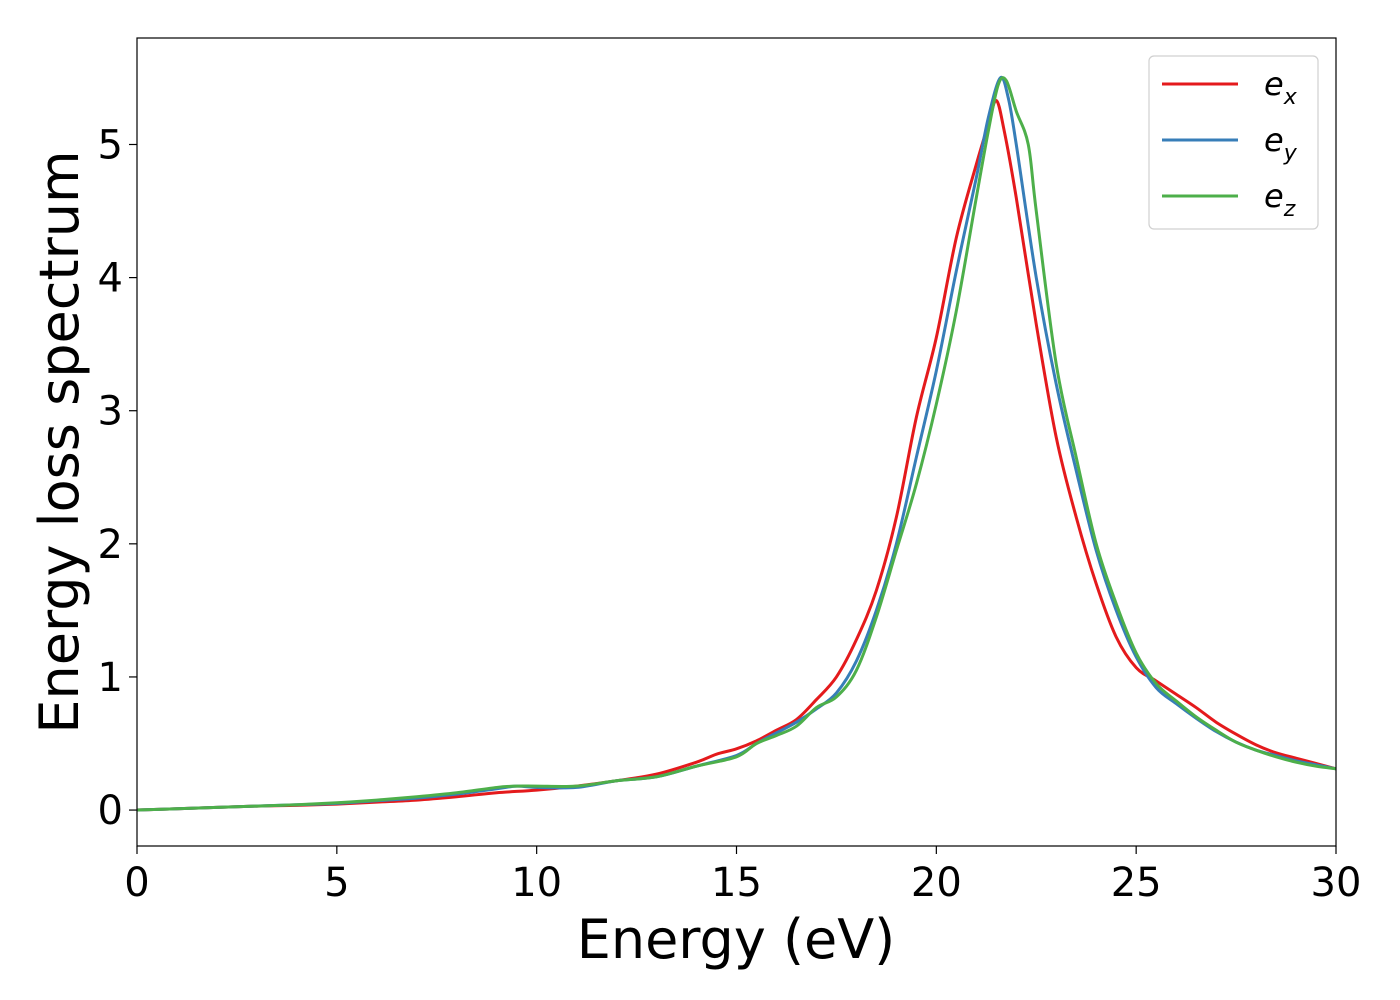  I want to click on x-tick-label: 30, so click(1336, 883).